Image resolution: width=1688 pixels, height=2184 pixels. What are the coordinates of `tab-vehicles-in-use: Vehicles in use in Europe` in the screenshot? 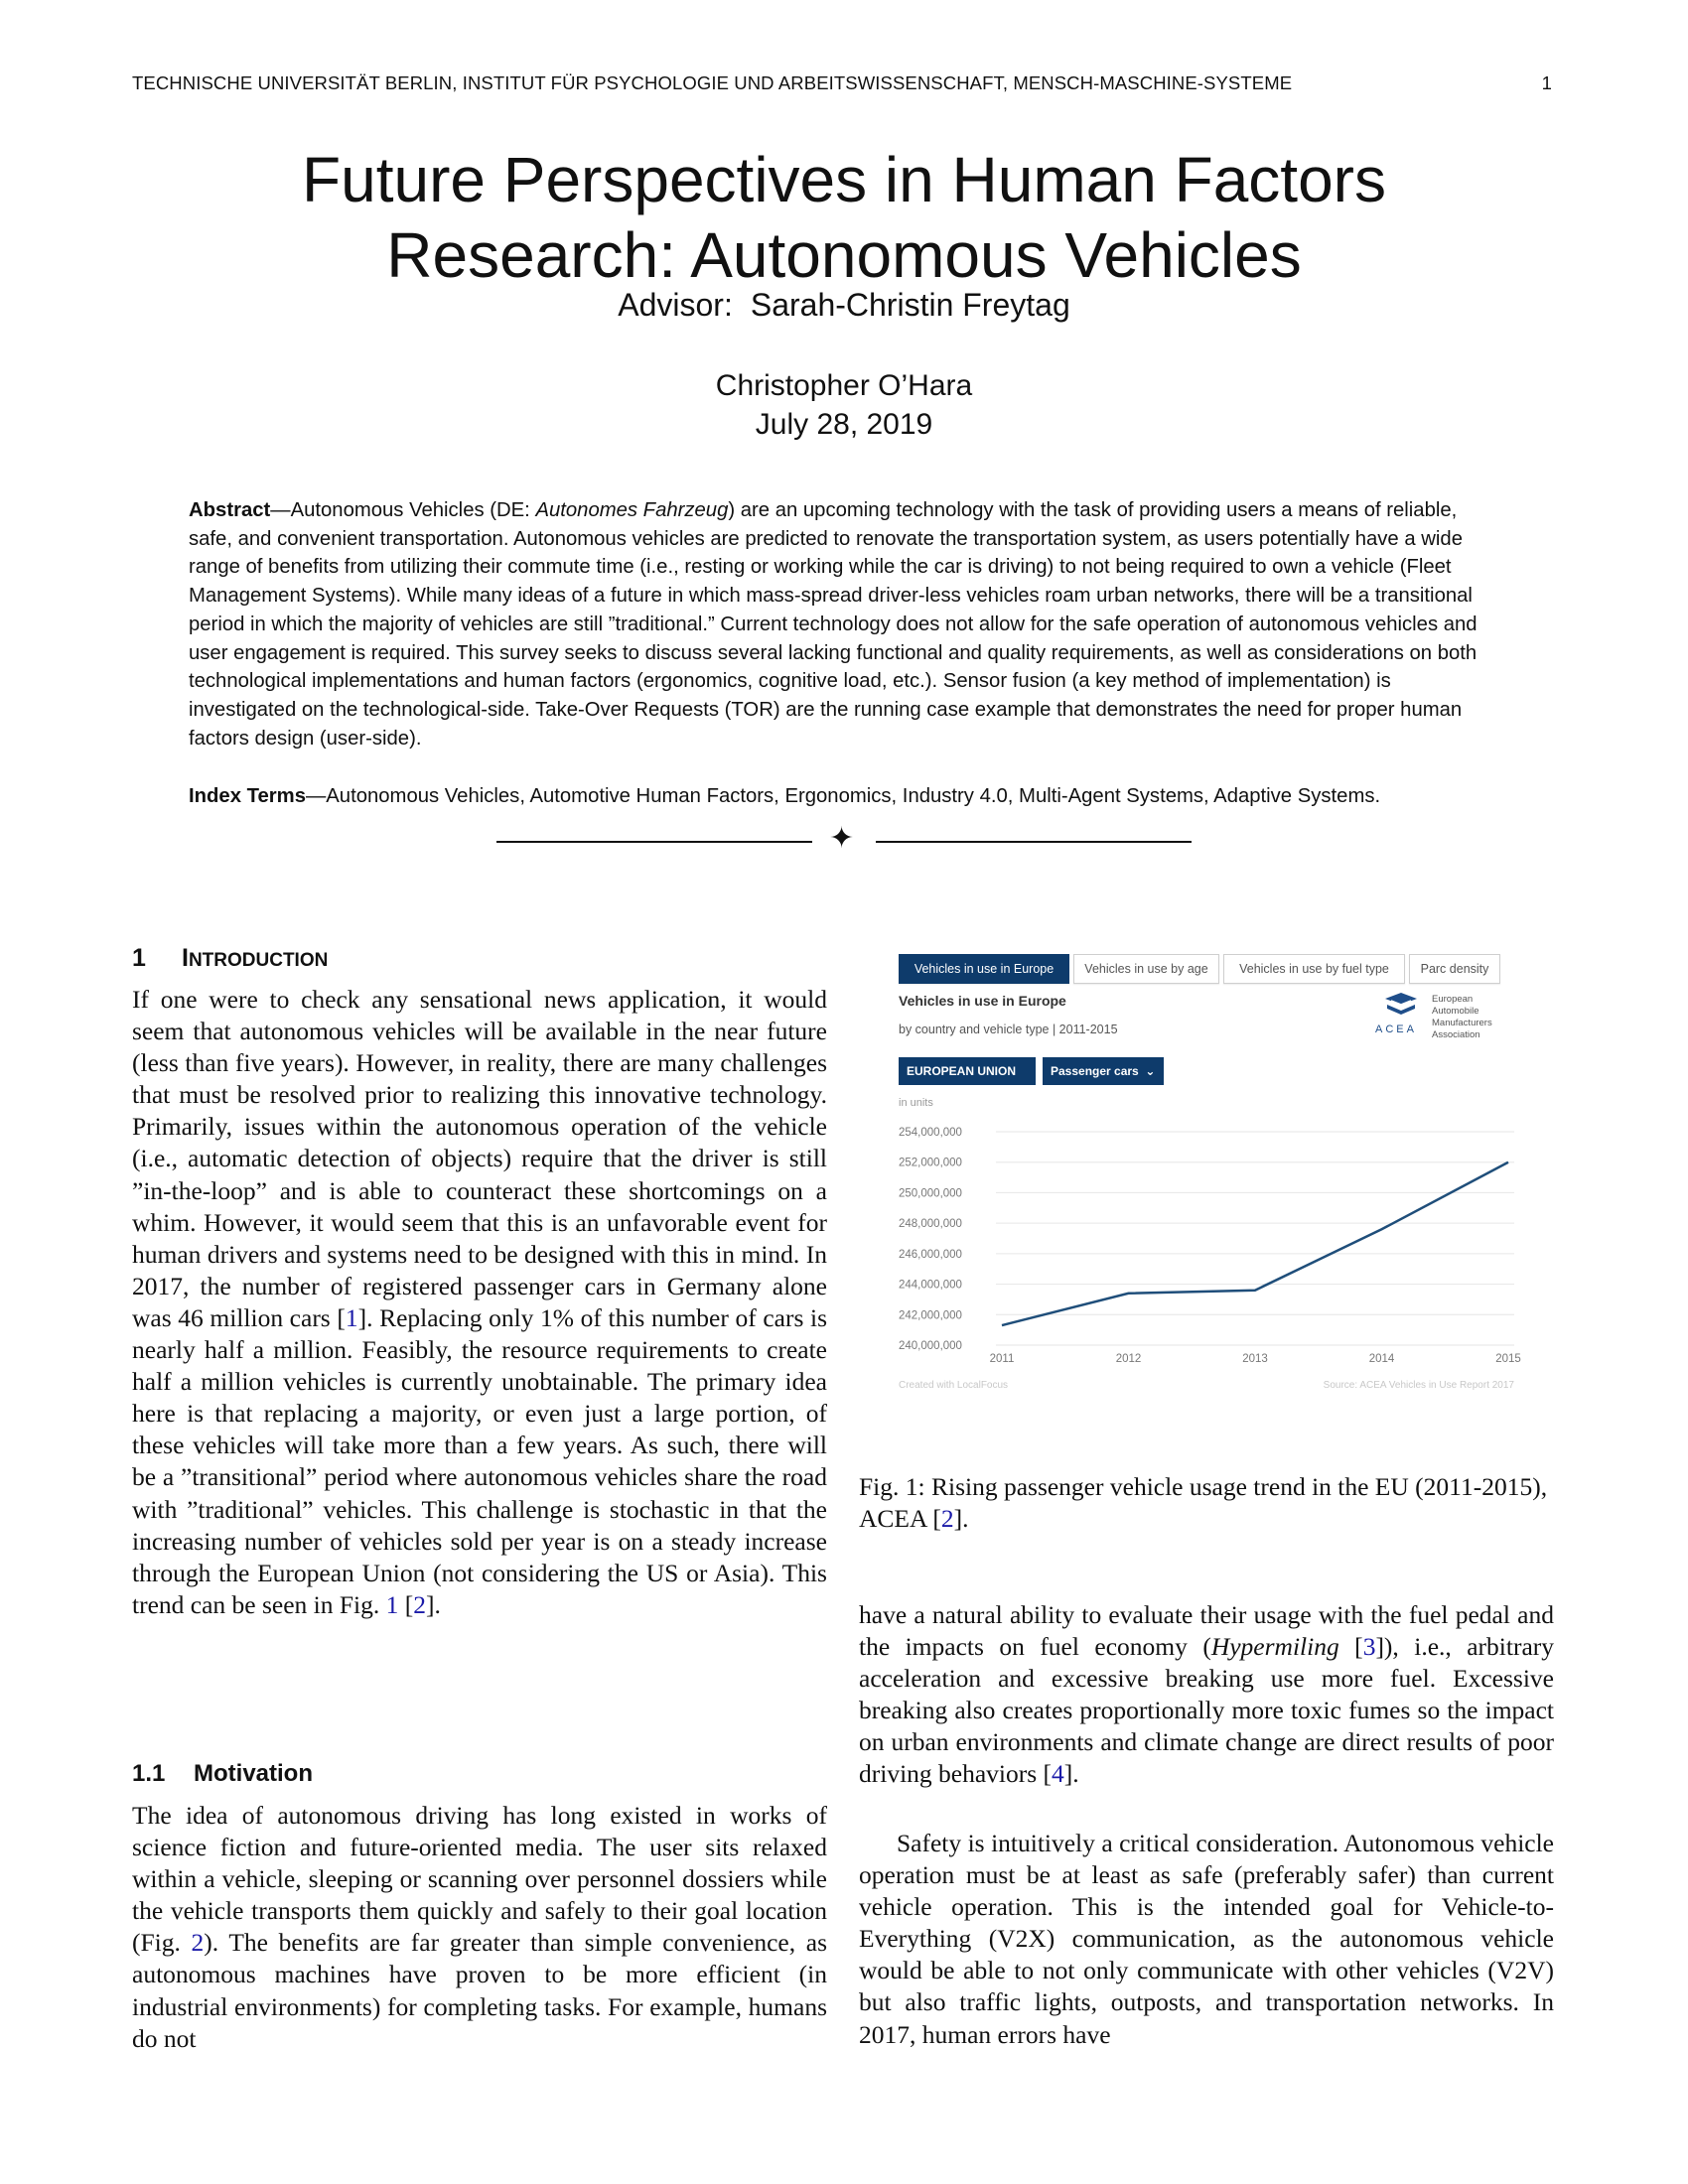 It's located at (984, 969).